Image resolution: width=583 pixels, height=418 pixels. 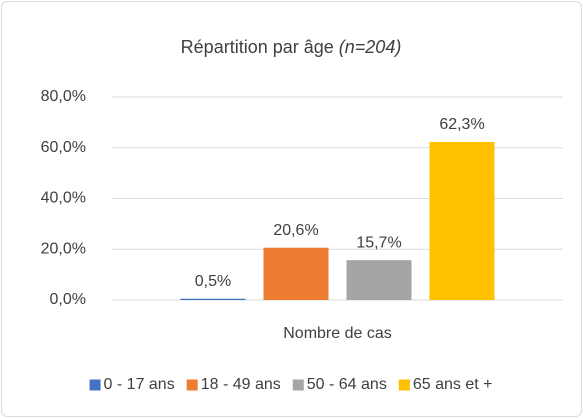 I want to click on y-tick-label: 40,0%, so click(x=63, y=198).